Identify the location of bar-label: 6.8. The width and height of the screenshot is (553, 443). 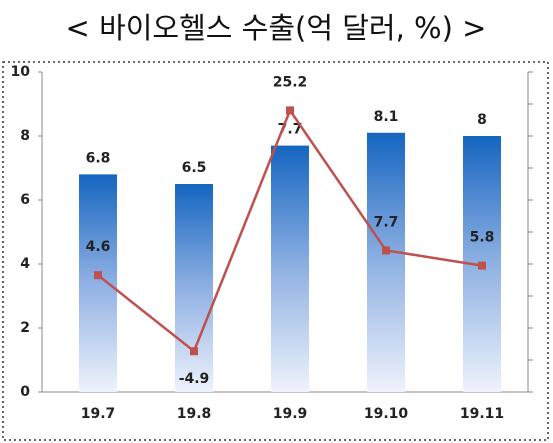
(98, 158).